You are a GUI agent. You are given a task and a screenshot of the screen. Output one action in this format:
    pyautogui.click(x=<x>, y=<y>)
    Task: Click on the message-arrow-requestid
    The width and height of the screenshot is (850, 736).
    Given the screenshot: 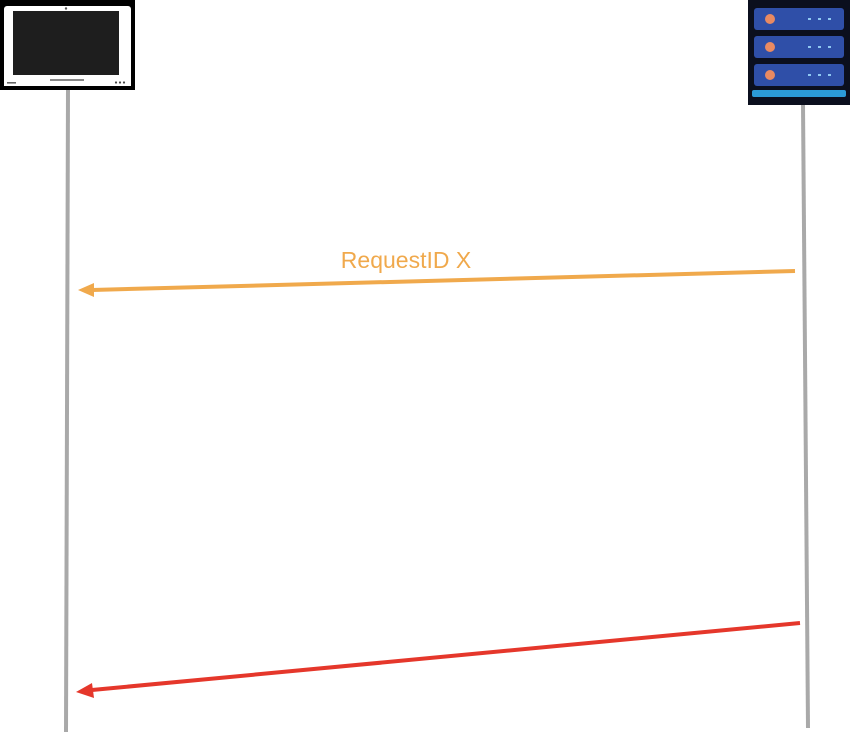 What is the action you would take?
    pyautogui.click(x=437, y=283)
    